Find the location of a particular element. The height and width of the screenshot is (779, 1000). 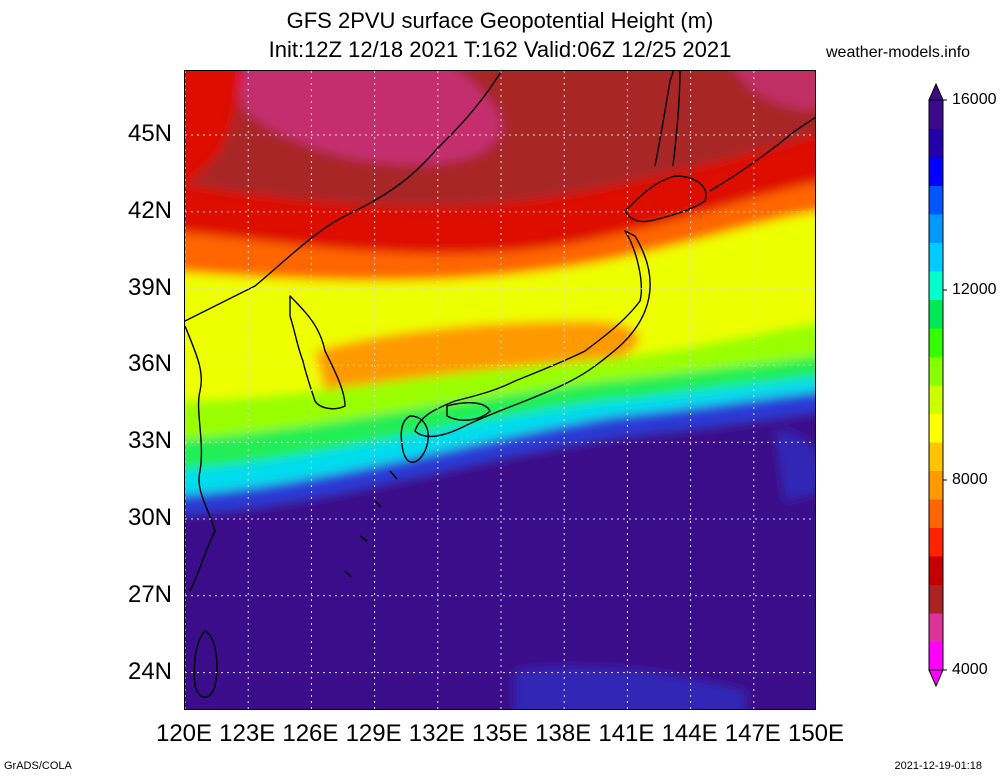

field-magenta-north is located at coordinates (366, 118).